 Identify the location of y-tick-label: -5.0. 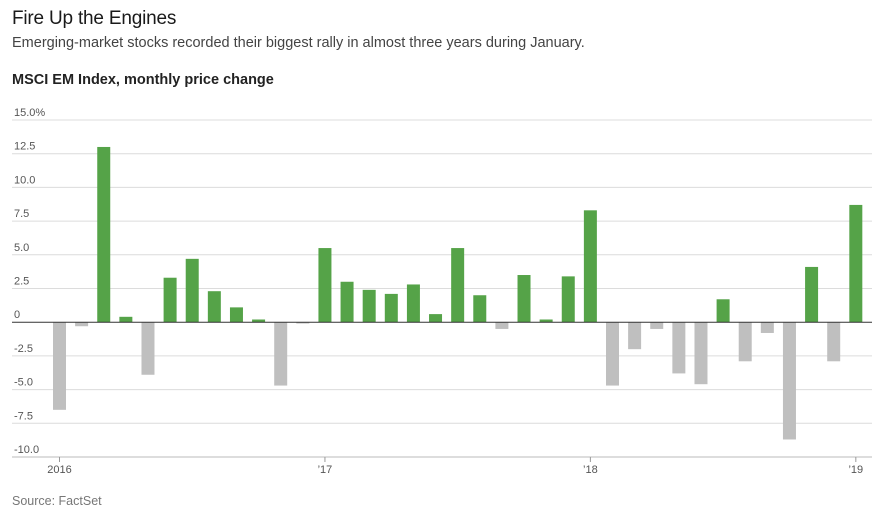
(23, 383).